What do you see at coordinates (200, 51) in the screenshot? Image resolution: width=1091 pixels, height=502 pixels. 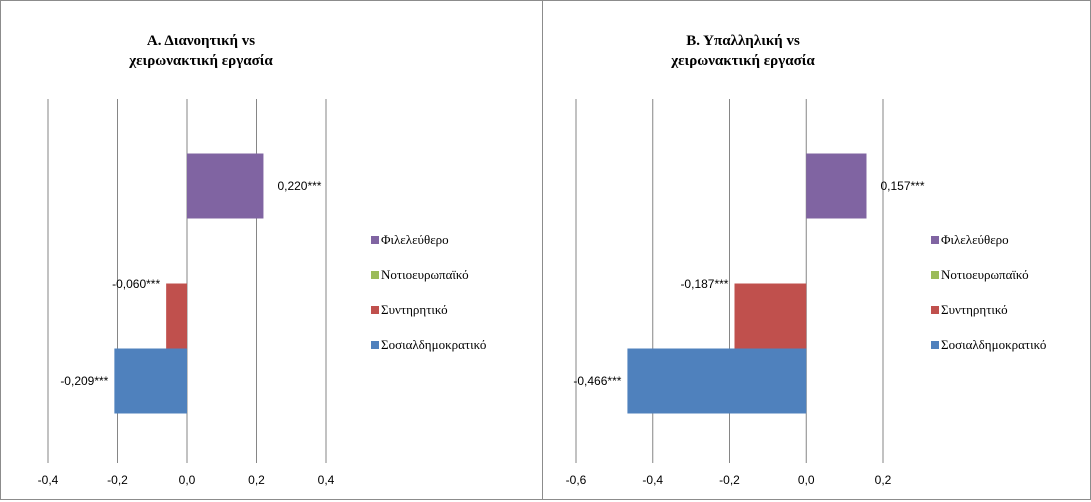 I see `chart-a-title: Α. Διανοητική vs χειρωνακτική εργασία` at bounding box center [200, 51].